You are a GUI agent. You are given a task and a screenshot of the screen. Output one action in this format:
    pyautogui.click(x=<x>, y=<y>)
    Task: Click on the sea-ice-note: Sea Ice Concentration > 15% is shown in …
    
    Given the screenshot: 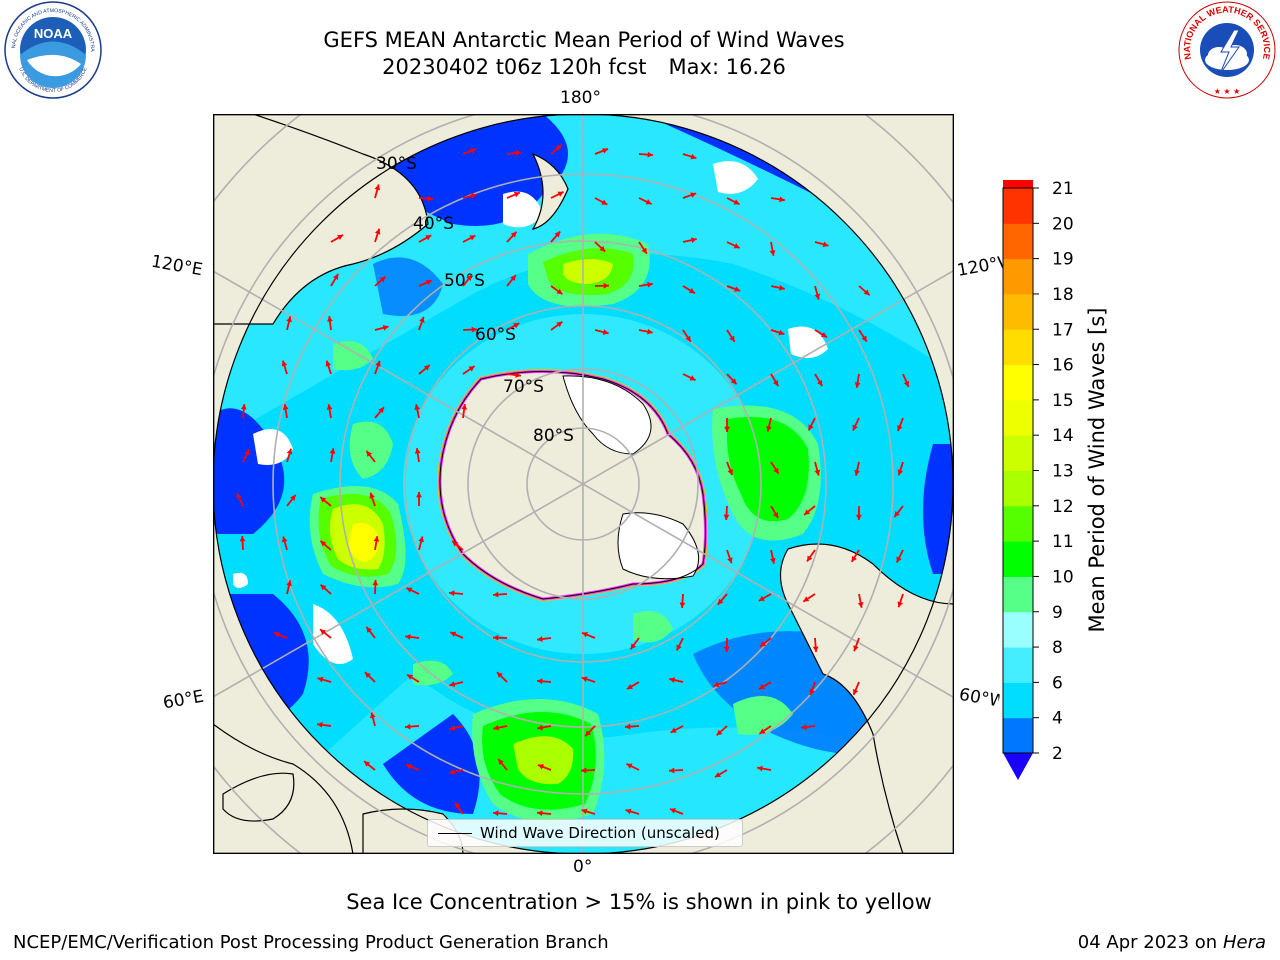 What is the action you would take?
    pyautogui.click(x=639, y=902)
    